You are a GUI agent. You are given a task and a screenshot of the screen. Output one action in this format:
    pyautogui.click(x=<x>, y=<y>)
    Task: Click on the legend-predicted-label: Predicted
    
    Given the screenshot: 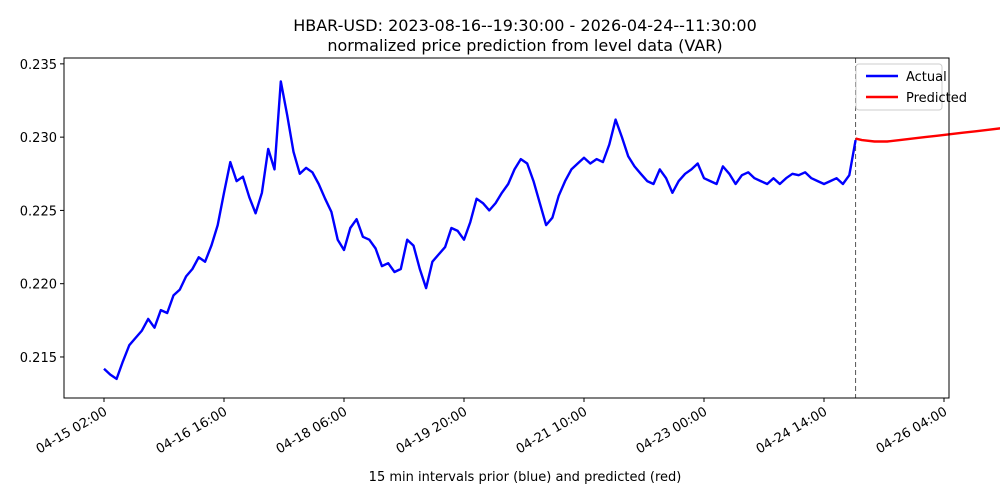 What is the action you would take?
    pyautogui.click(x=936, y=98)
    